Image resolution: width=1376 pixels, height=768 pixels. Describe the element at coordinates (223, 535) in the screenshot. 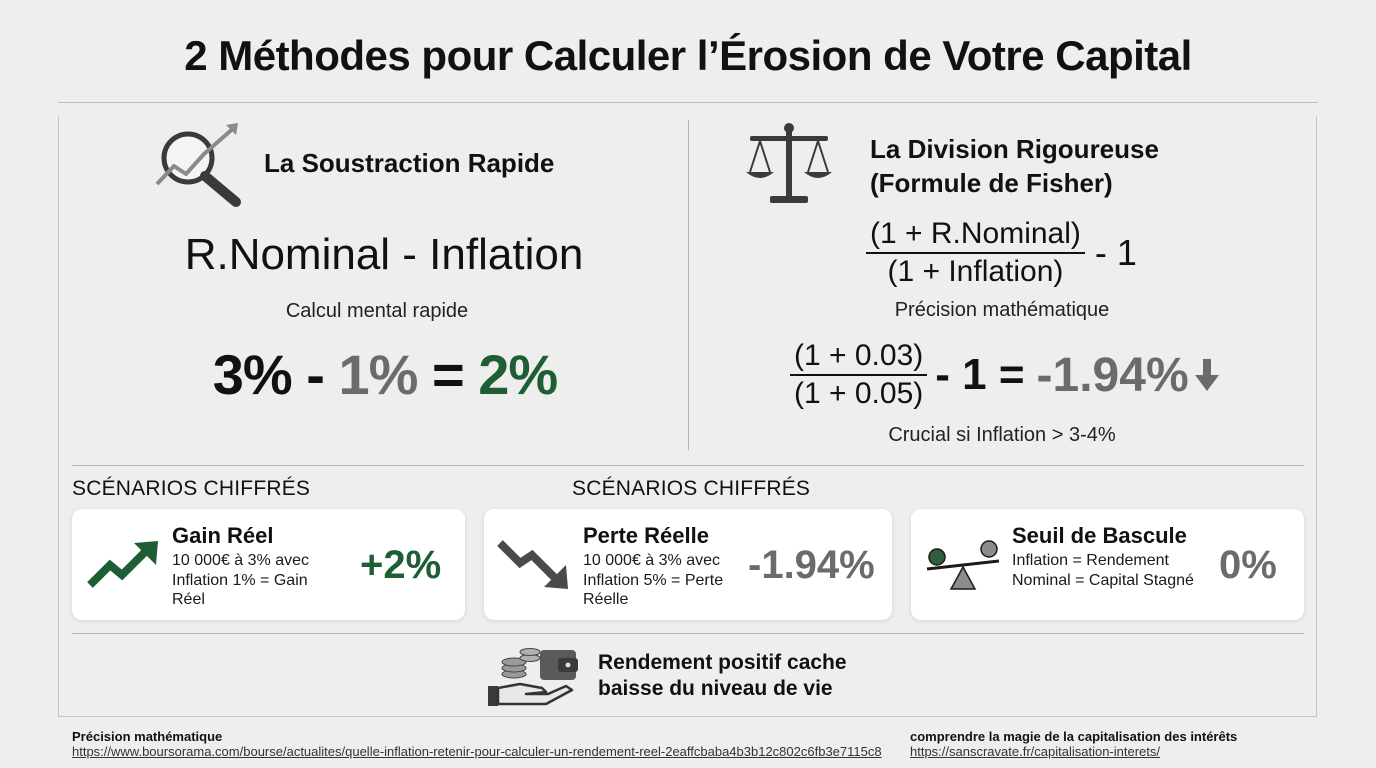

I see `scenario-title: Gain Réel` at that location.